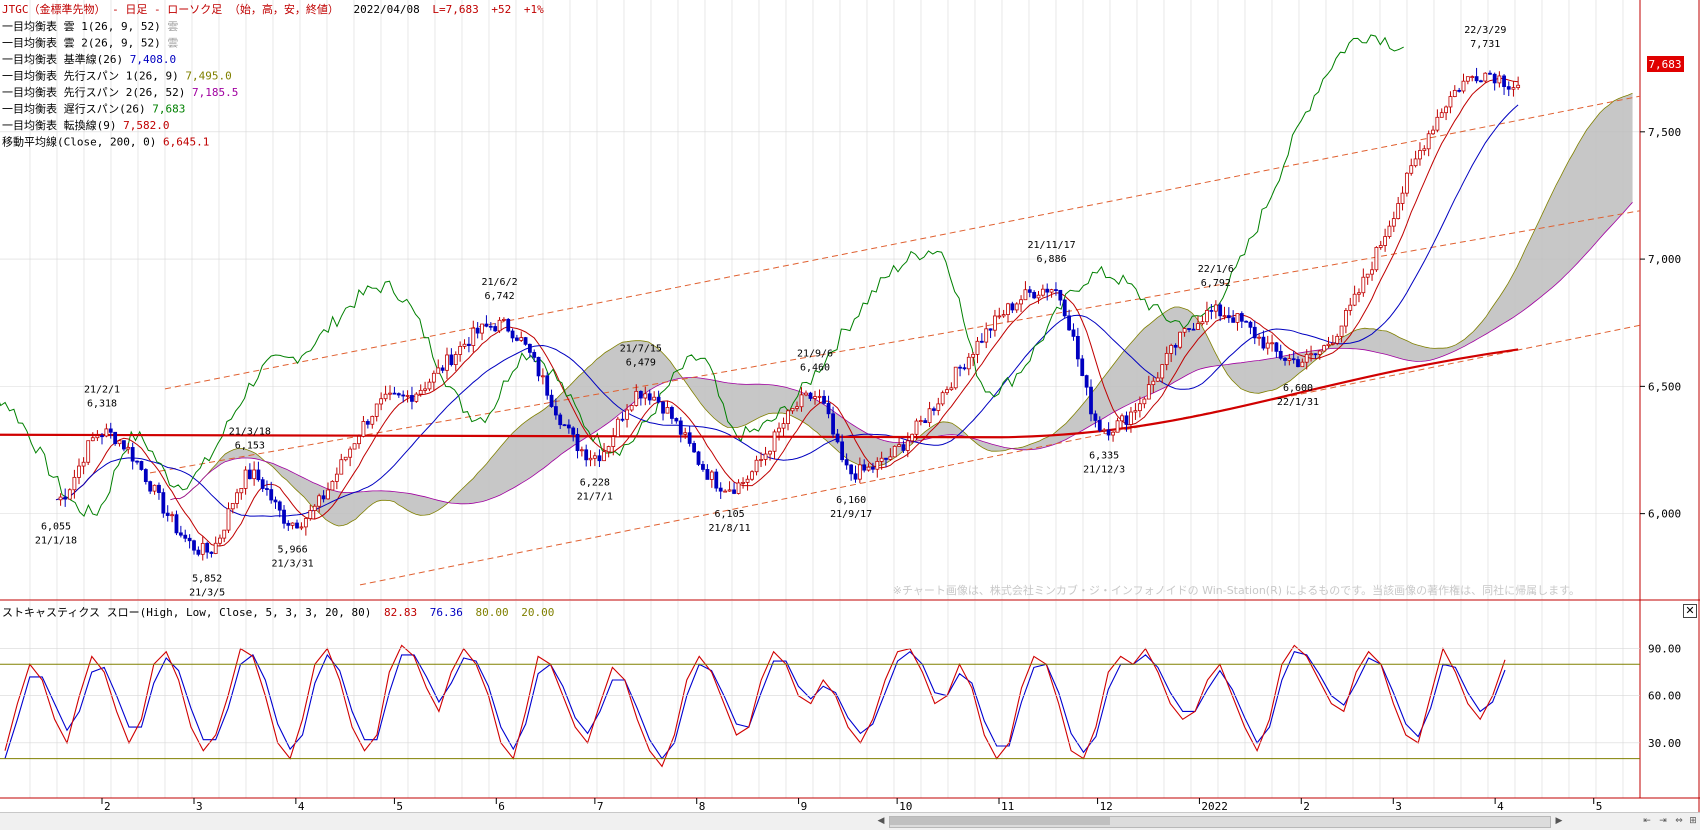 The width and height of the screenshot is (1700, 830). What do you see at coordinates (1665, 64) in the screenshot?
I see `last-price-tag-bg` at bounding box center [1665, 64].